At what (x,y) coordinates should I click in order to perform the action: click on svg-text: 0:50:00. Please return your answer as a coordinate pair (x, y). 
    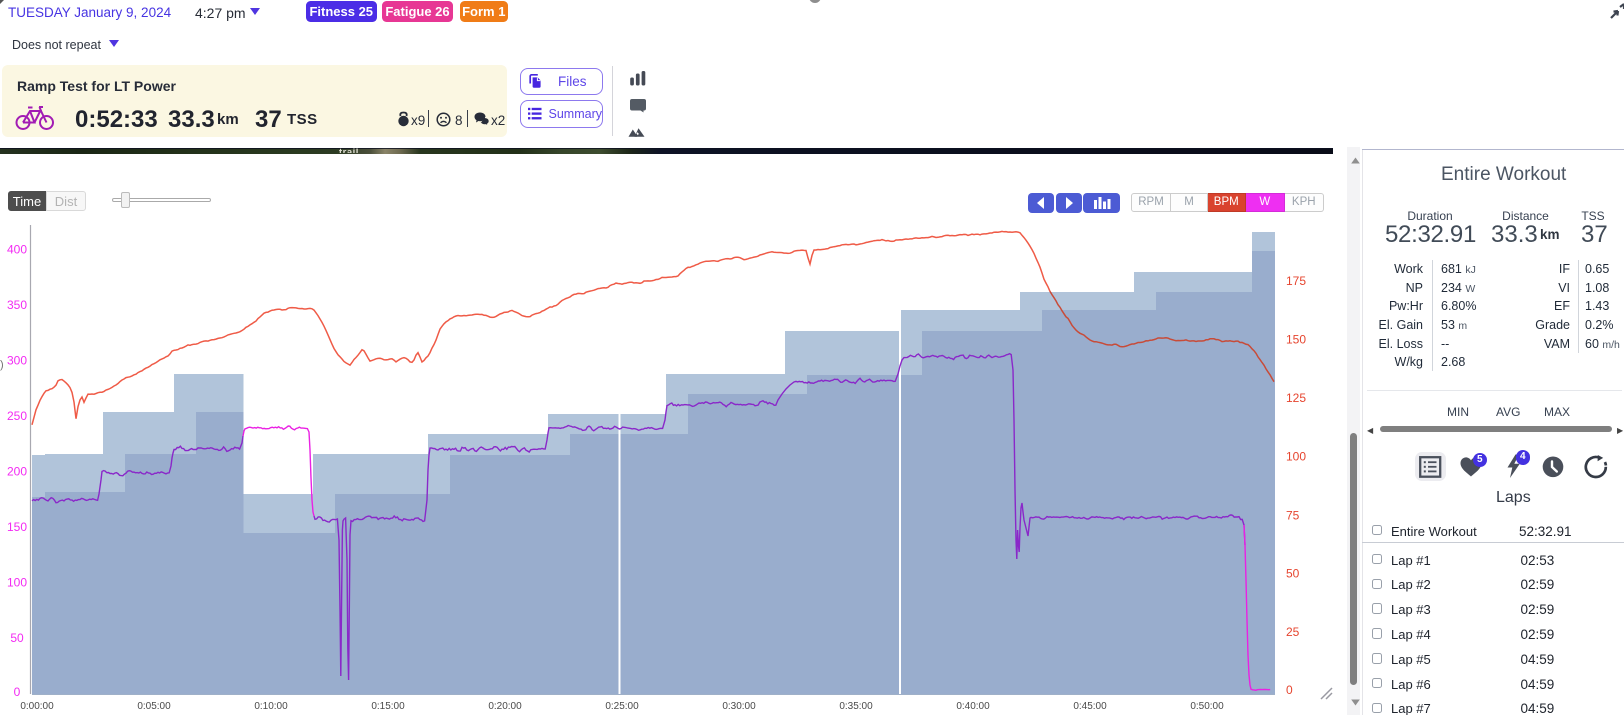
    Looking at the image, I should click on (1207, 706).